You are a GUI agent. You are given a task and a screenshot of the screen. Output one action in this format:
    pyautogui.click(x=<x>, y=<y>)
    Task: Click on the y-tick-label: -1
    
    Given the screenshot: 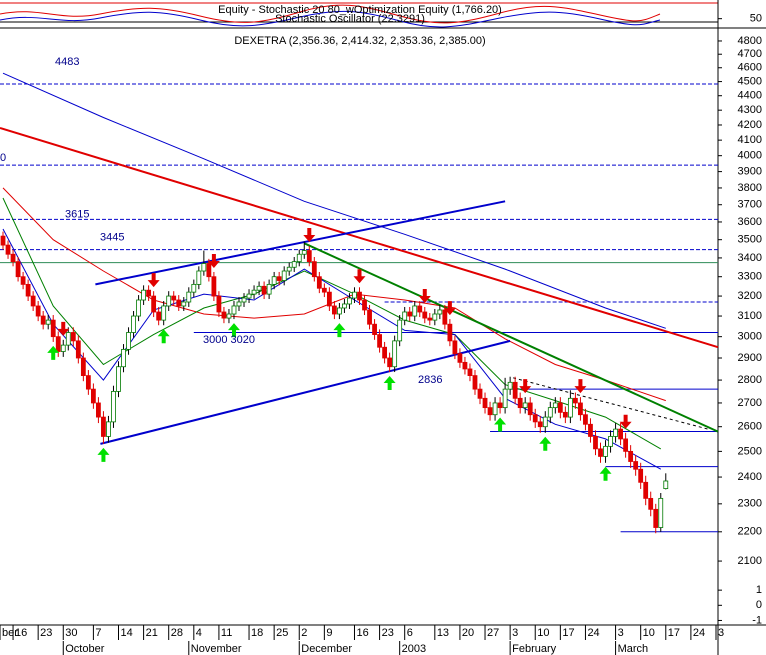 What is the action you would take?
    pyautogui.click(x=757, y=620)
    